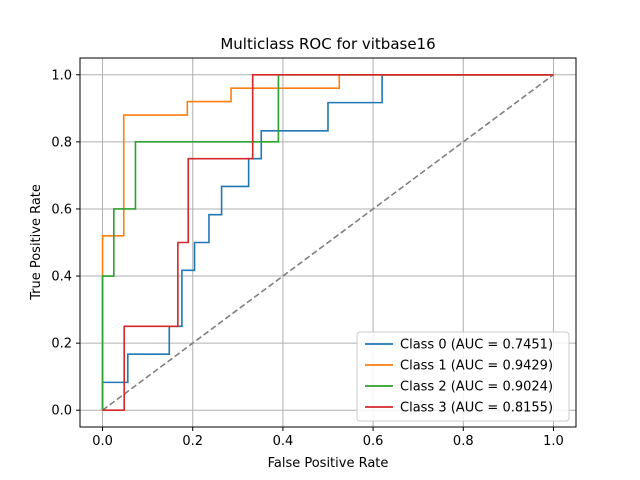  I want to click on x-tick-label-2: 0.4, so click(283, 441).